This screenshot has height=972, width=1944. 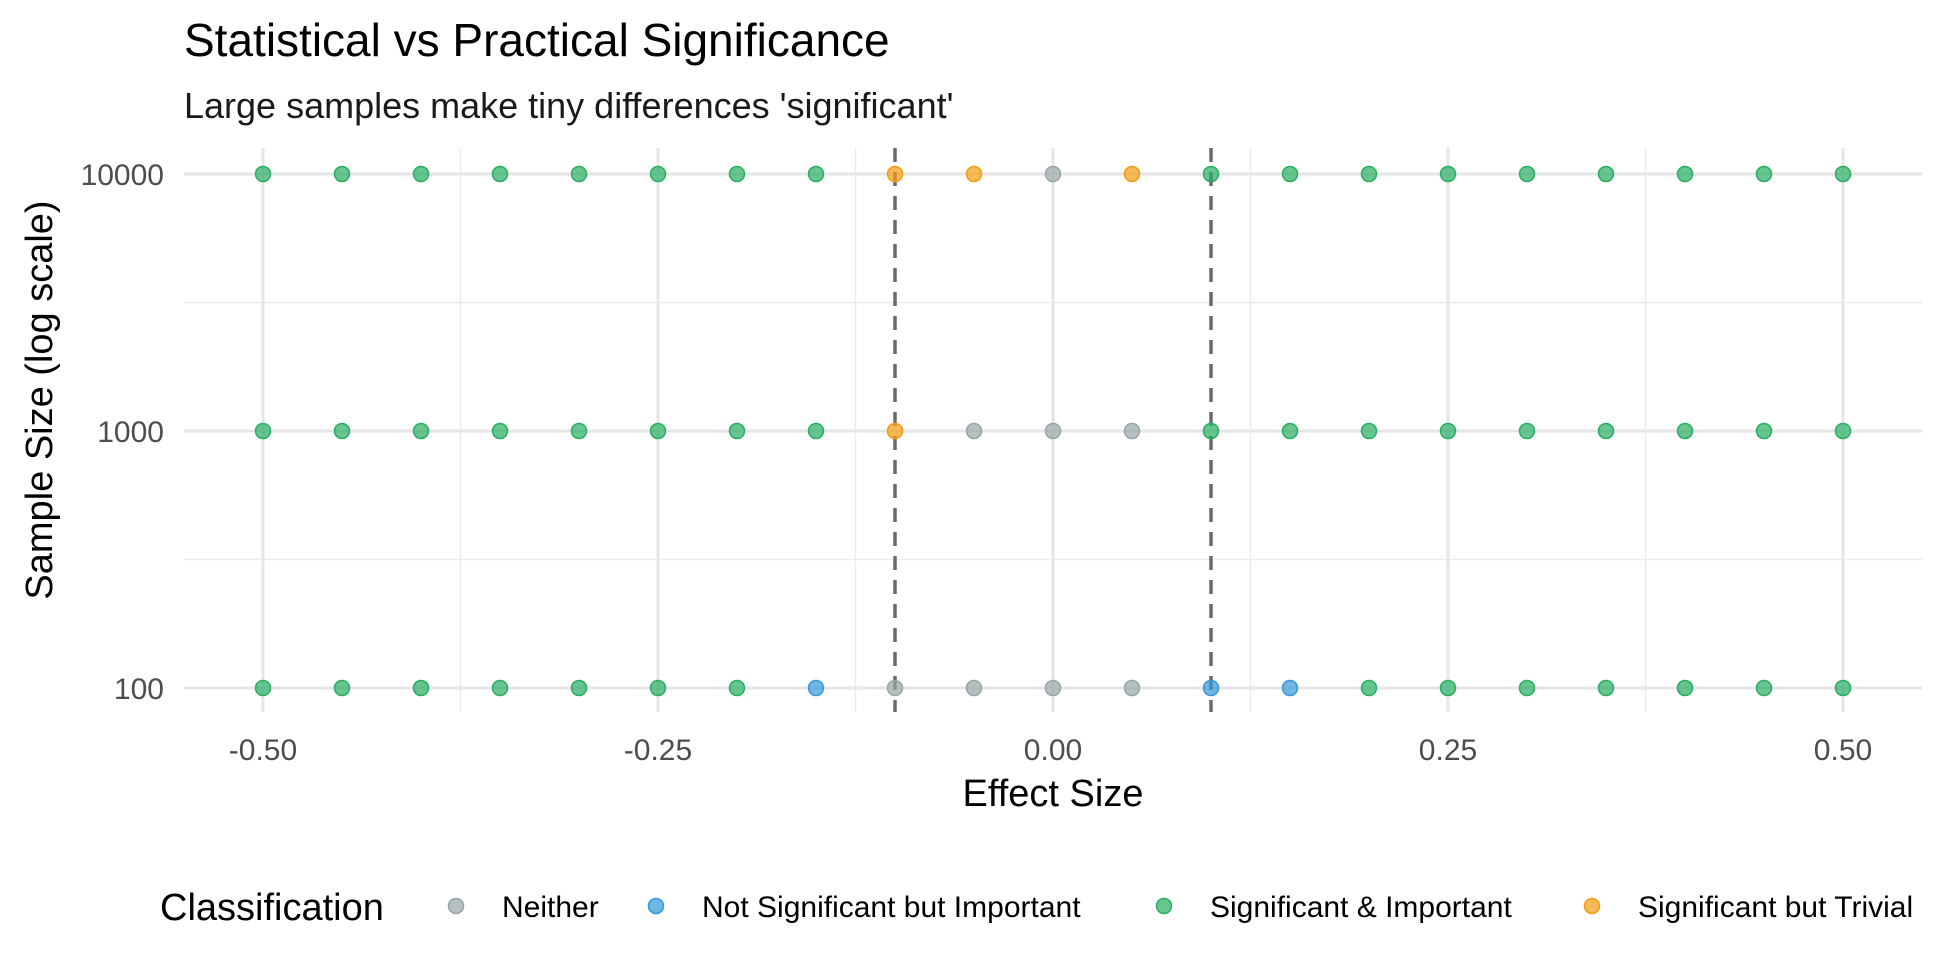 What do you see at coordinates (537, 40) in the screenshot?
I see `chart-title: Statistical vs Practical Significance` at bounding box center [537, 40].